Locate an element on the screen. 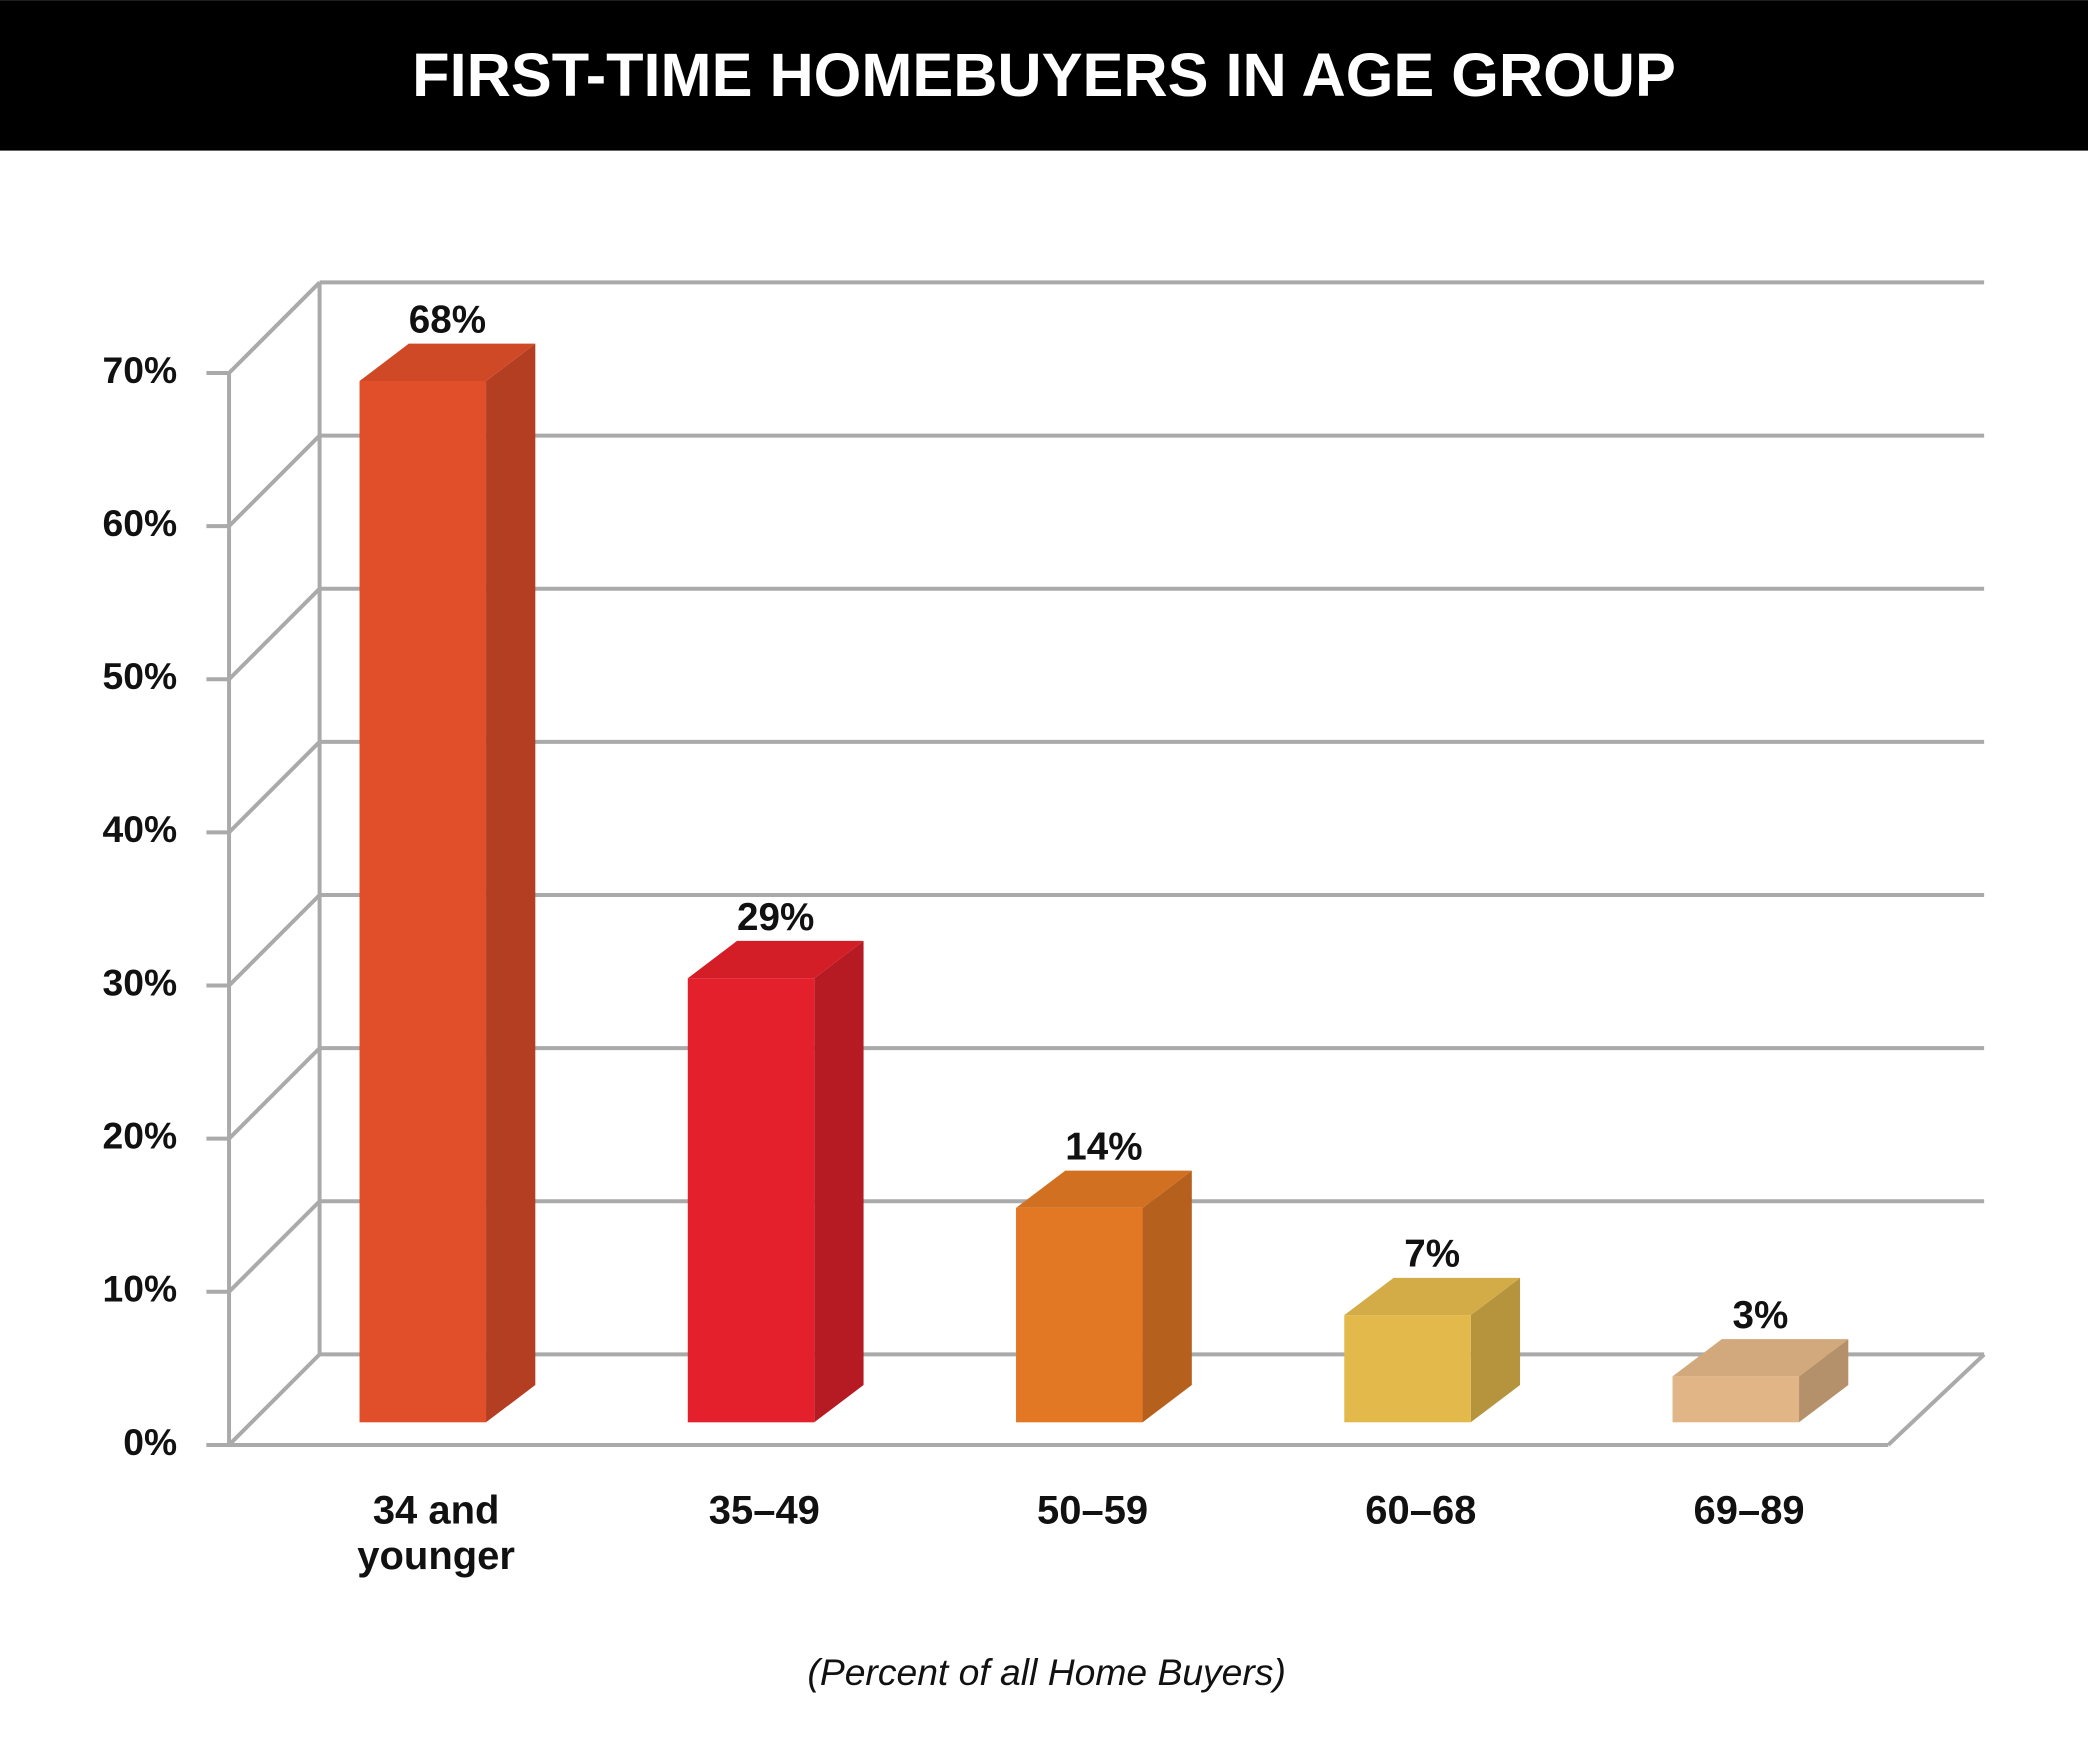 The height and width of the screenshot is (1758, 2088). x-tick-label: 69–89 is located at coordinates (1749, 1510).